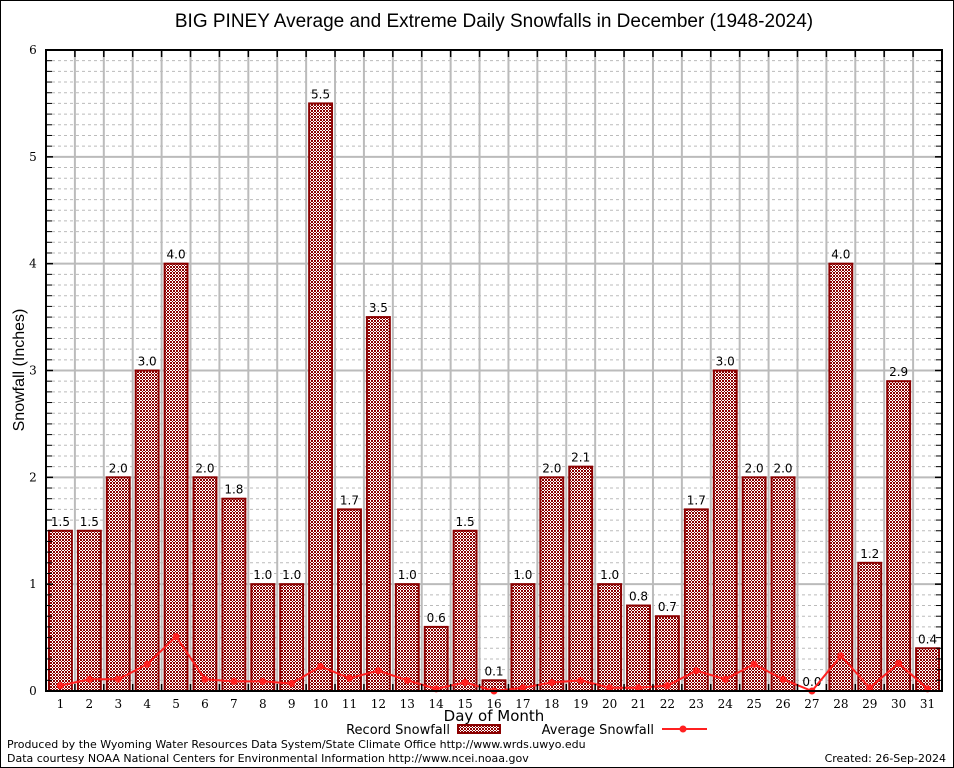 This screenshot has width=954, height=768. Describe the element at coordinates (349, 704) in the screenshot. I see `x-tick-label: 11` at that location.